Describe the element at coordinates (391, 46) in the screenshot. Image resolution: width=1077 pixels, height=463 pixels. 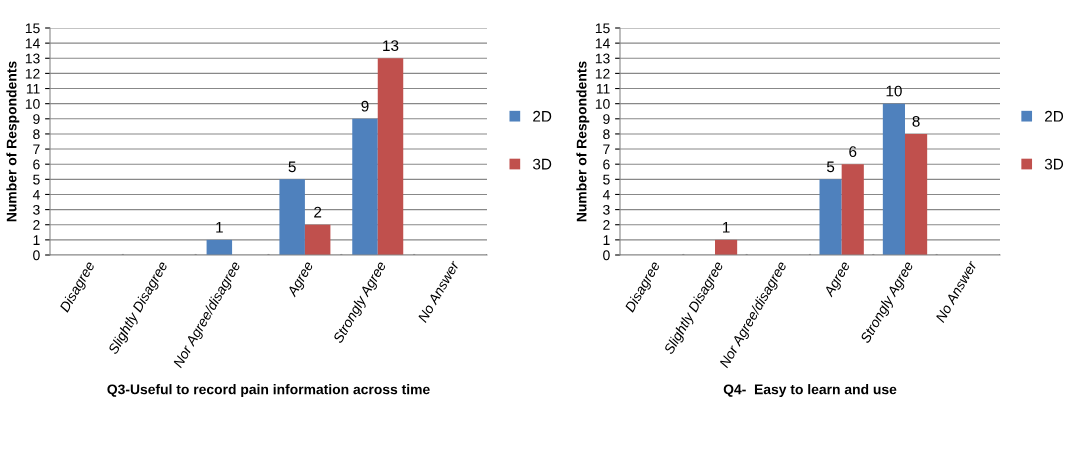
I see `data-label: 13` at that location.